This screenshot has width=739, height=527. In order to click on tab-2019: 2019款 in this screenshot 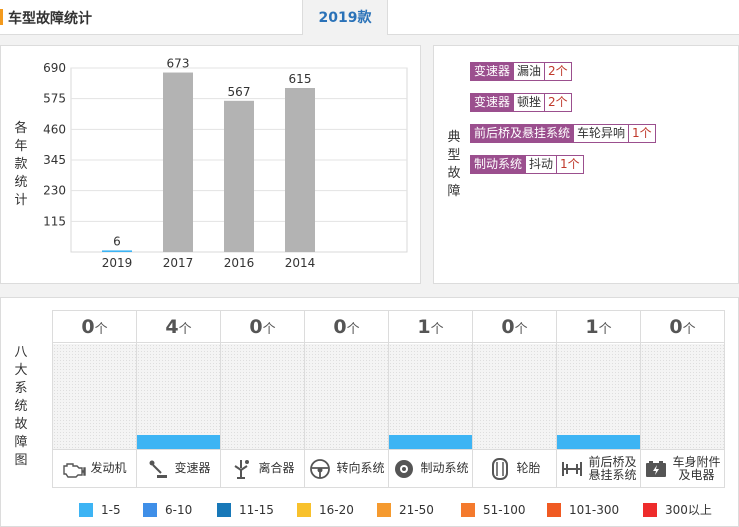, I will do `click(345, 17)`.